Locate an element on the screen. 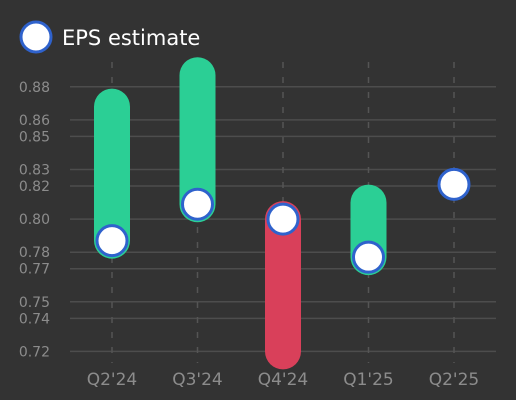  x-tick-label: Q4'24 is located at coordinates (283, 380).